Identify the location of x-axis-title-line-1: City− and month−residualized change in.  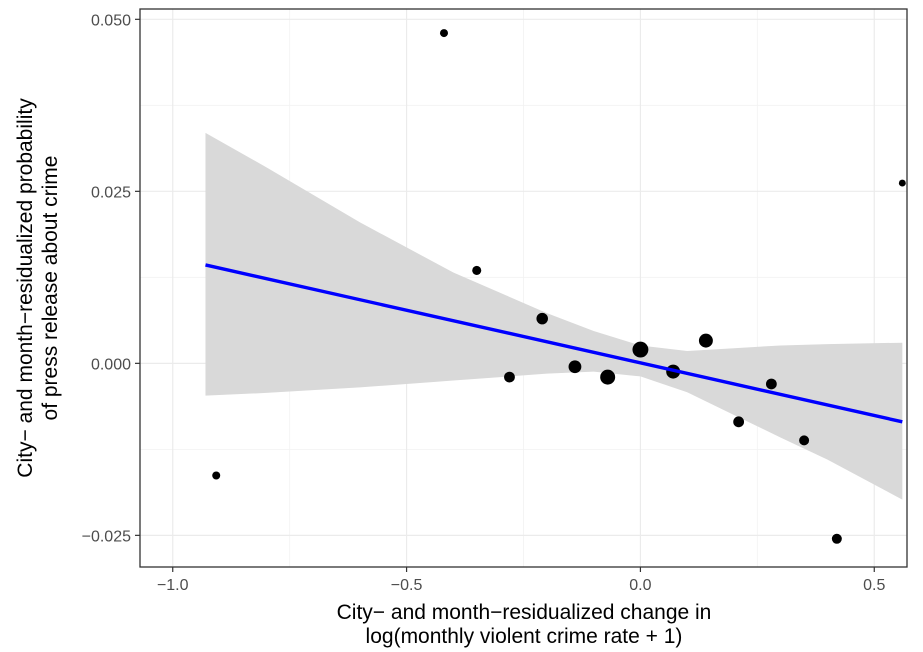
(524, 612).